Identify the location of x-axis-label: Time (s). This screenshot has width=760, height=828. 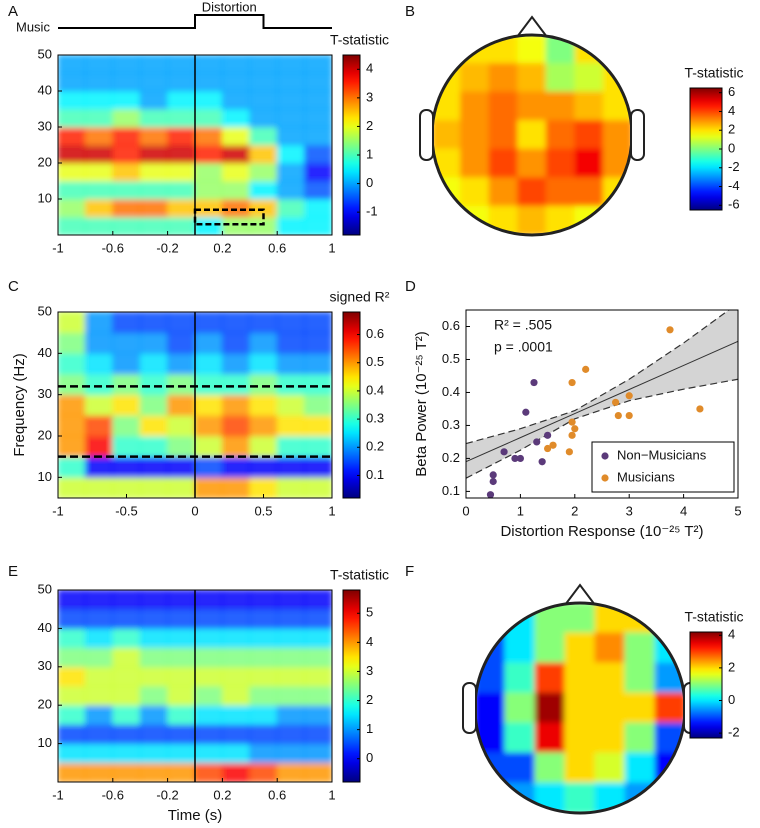
(195, 815).